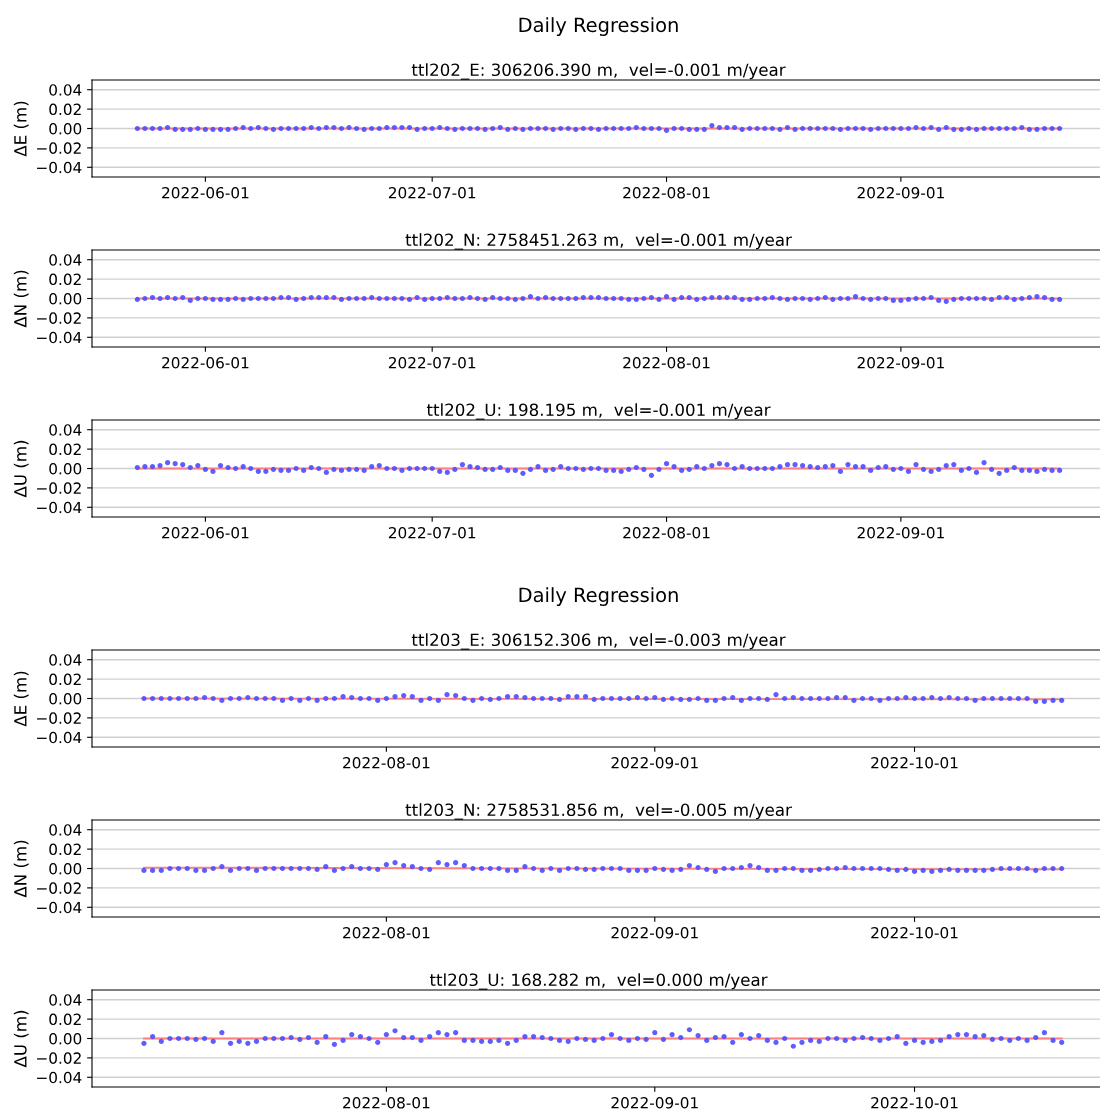  I want to click on chart-subtitle: ttl202_U: 198.195 m, vel=-0.001 m/year, so click(598, 411).